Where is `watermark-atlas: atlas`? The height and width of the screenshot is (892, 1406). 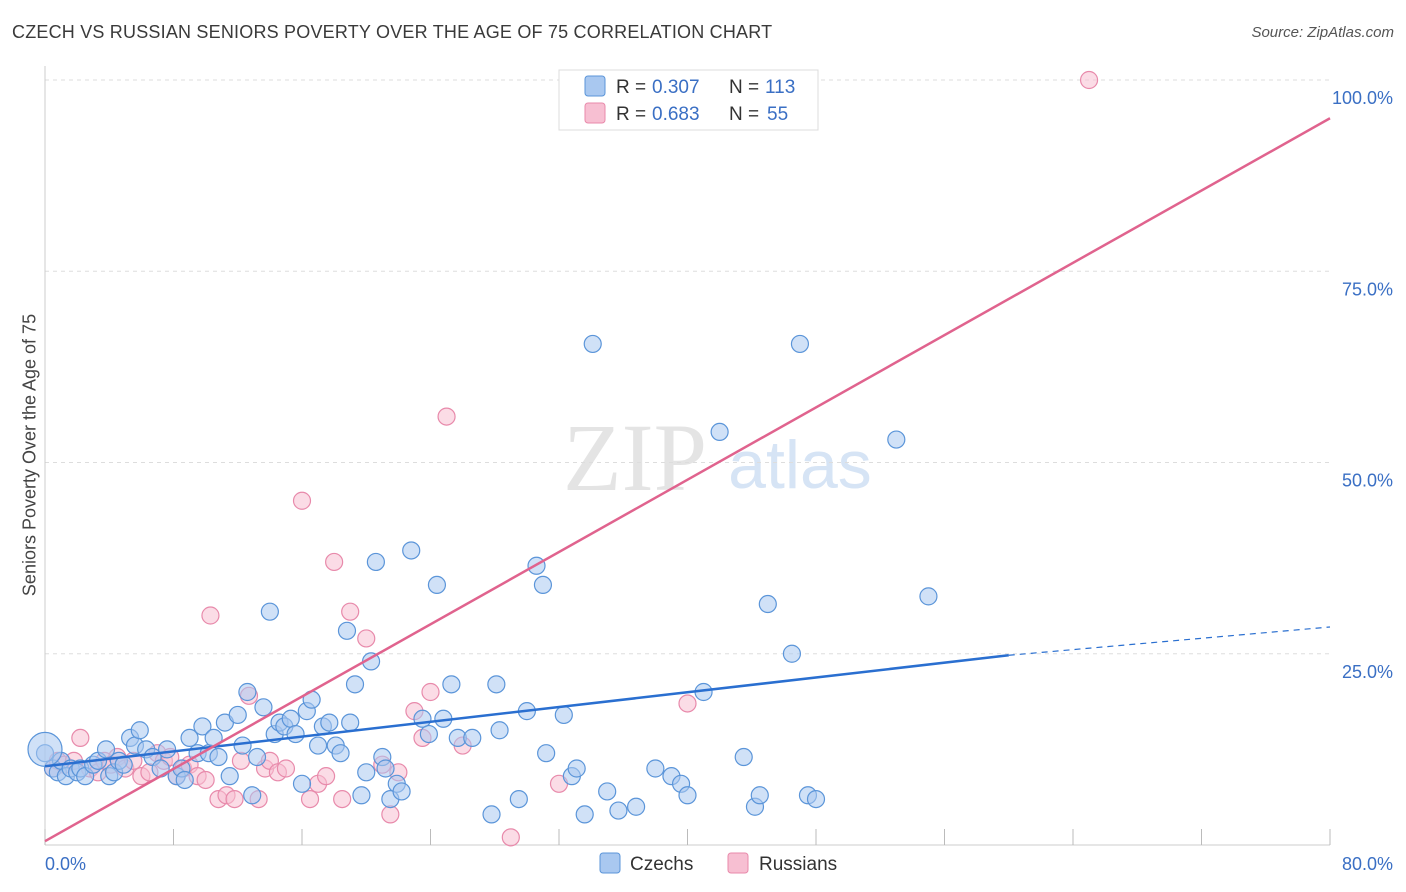
watermark-atlas: atlas is located at coordinates (800, 465).